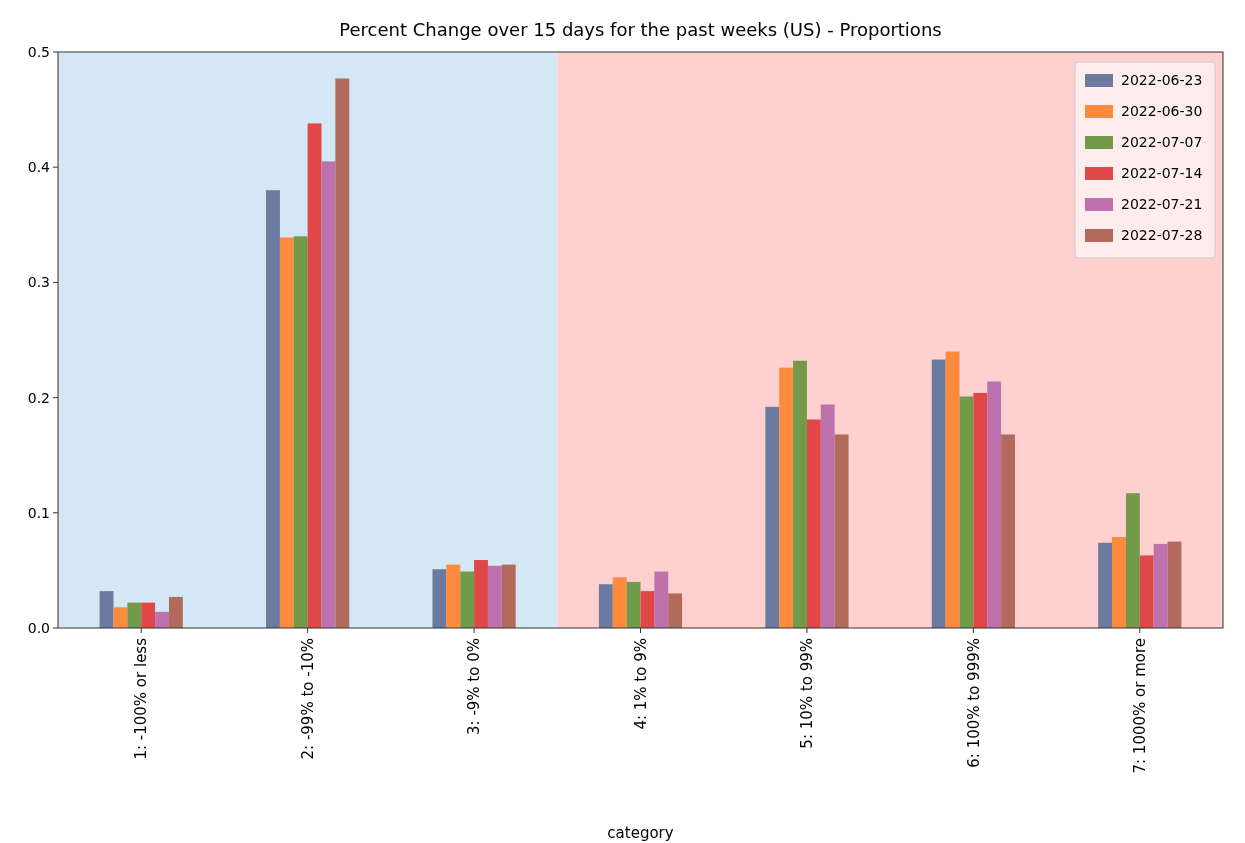 The height and width of the screenshot is (843, 1245). What do you see at coordinates (474, 686) in the screenshot?
I see `x-tick-label: 3: -9% to 0%` at bounding box center [474, 686].